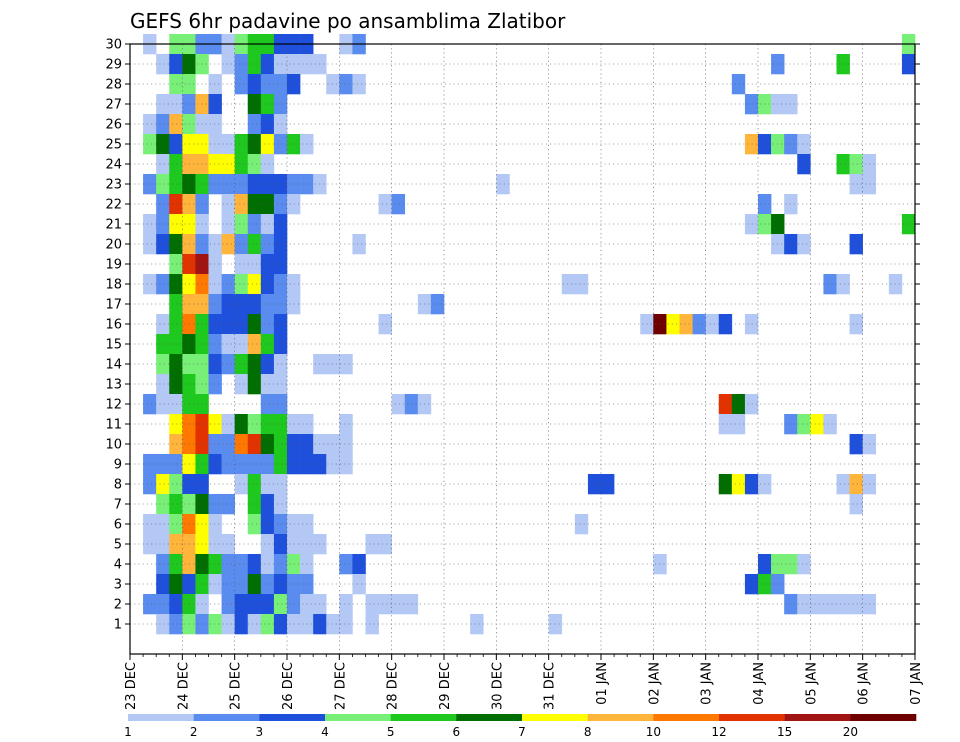 This screenshot has height=742, width=960. I want to click on y-tick-label: 26, so click(113, 125).